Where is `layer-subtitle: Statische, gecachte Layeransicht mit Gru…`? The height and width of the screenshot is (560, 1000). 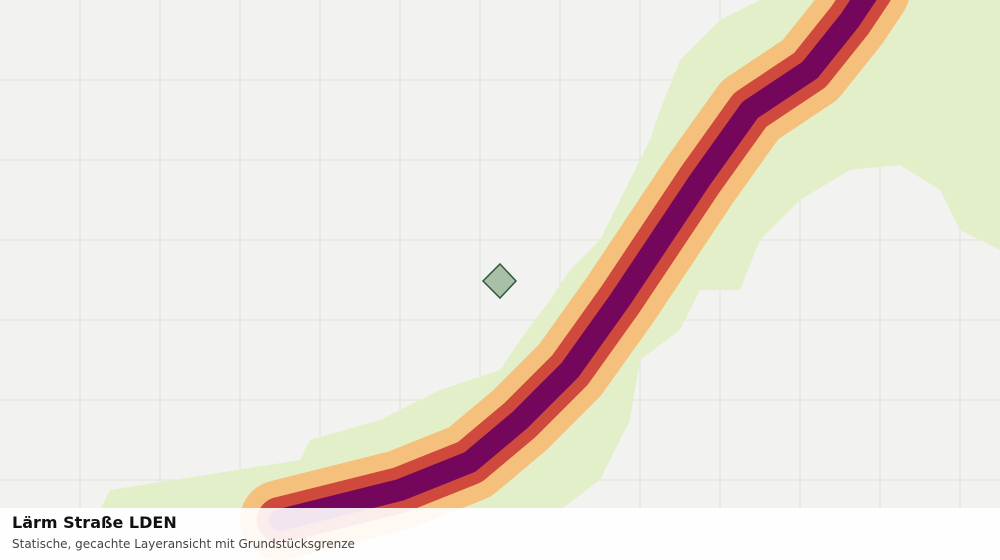
layer-subtitle: Statische, gecachte Layeransicht mit Gru… is located at coordinates (183, 544).